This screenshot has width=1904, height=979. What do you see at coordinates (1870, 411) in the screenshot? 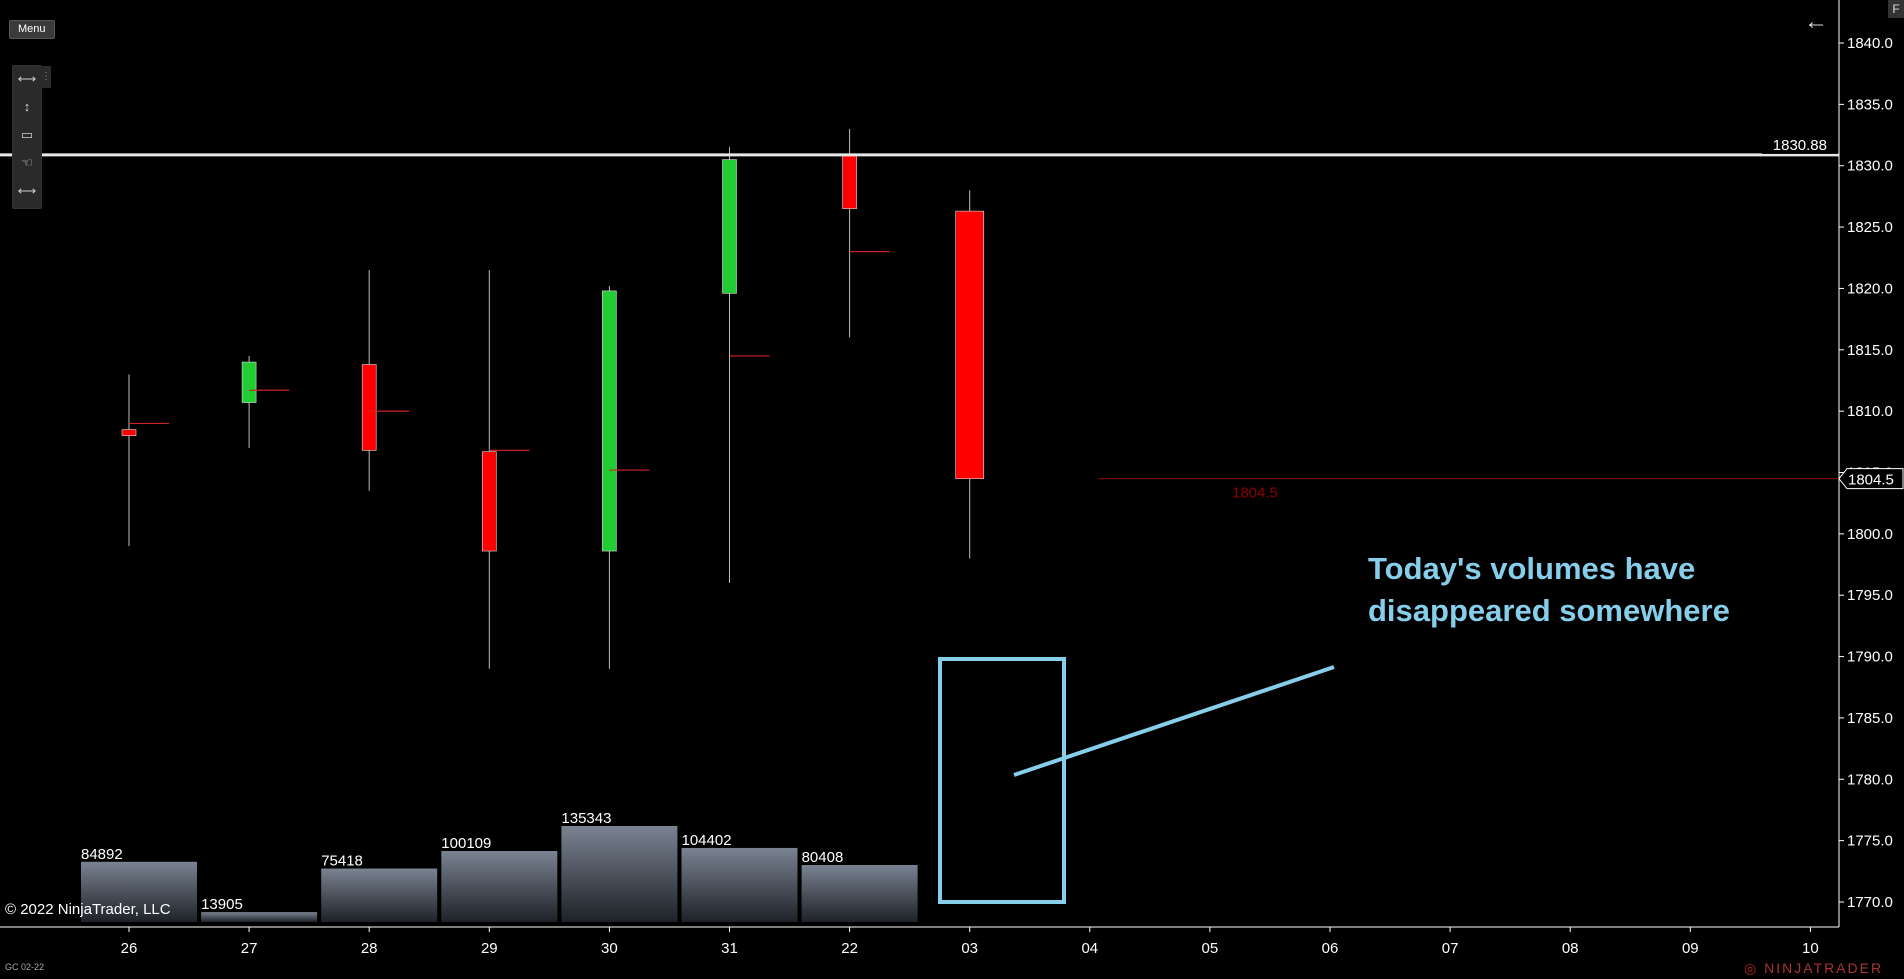
I see `y-tick-label: 1810.0` at bounding box center [1870, 411].